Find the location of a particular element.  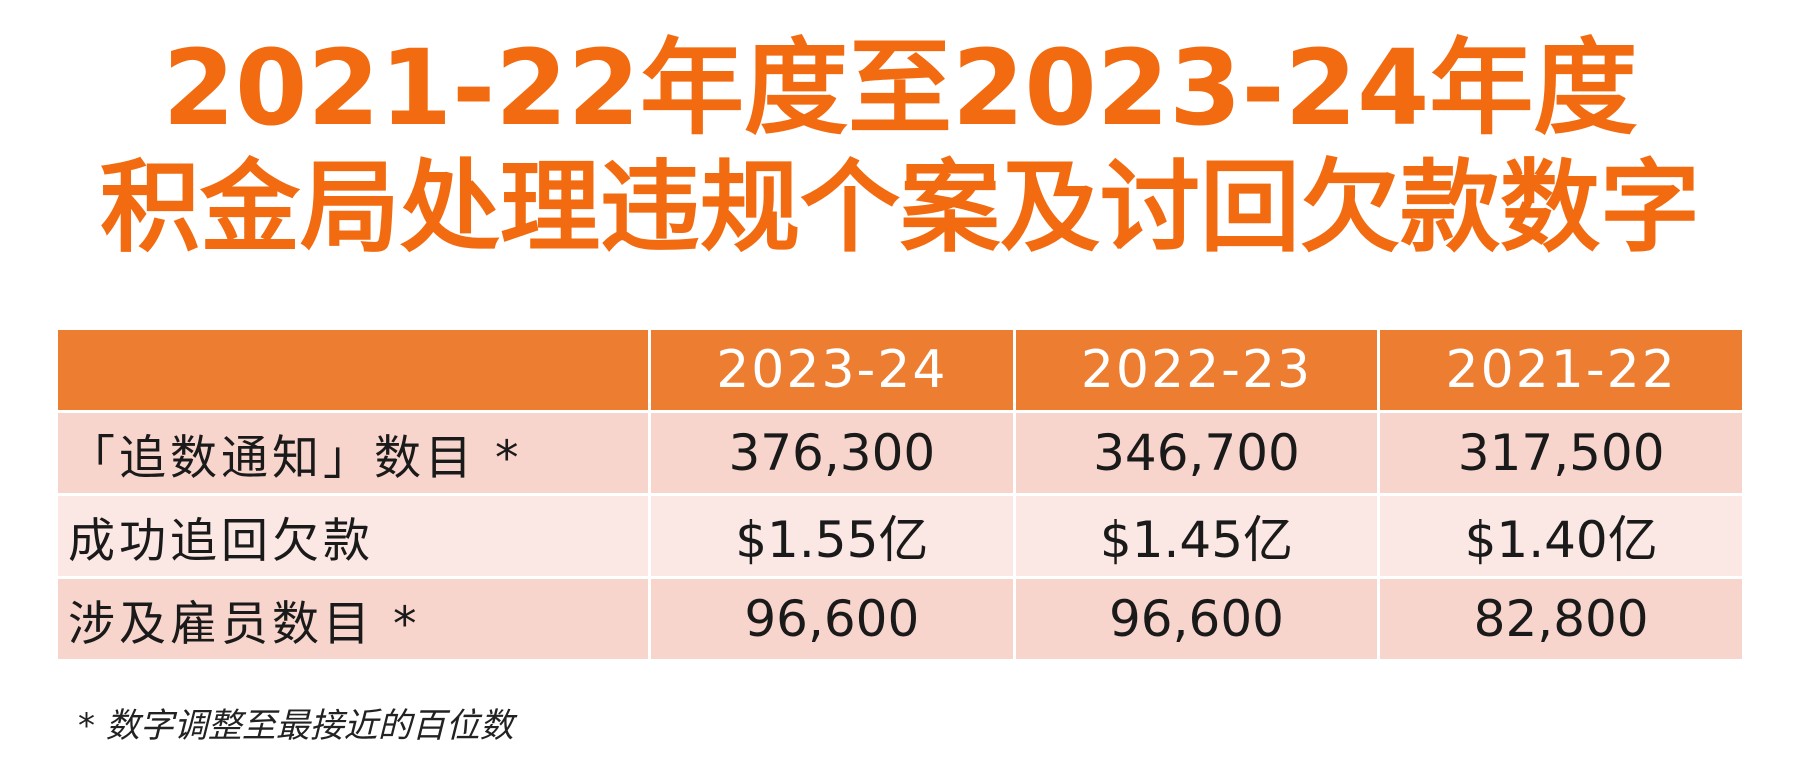

page-title-line-2: 积金局处理违规个案及讨回欠款数字 is located at coordinates (900, 207).